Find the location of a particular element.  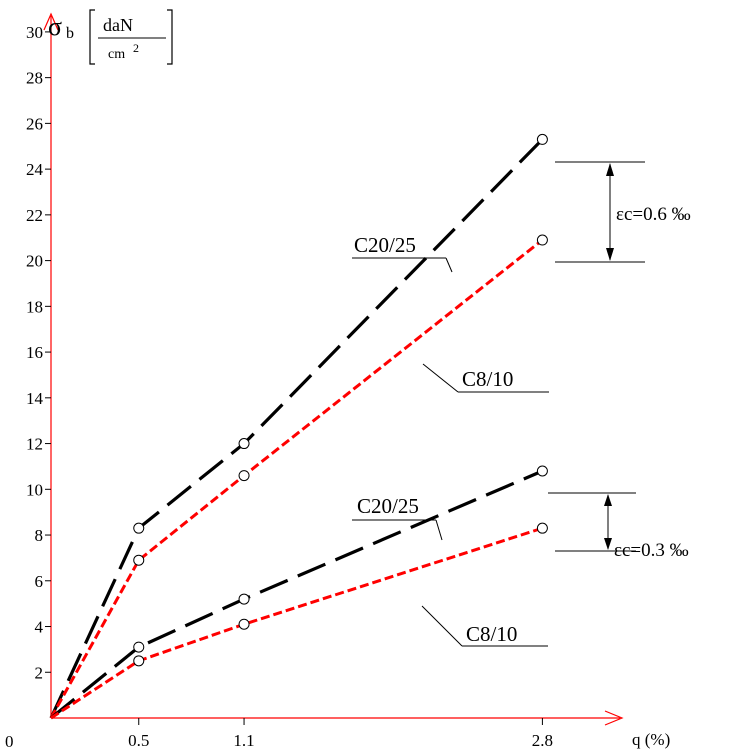

y-axis-symbol: σ is located at coordinates (55, 26).